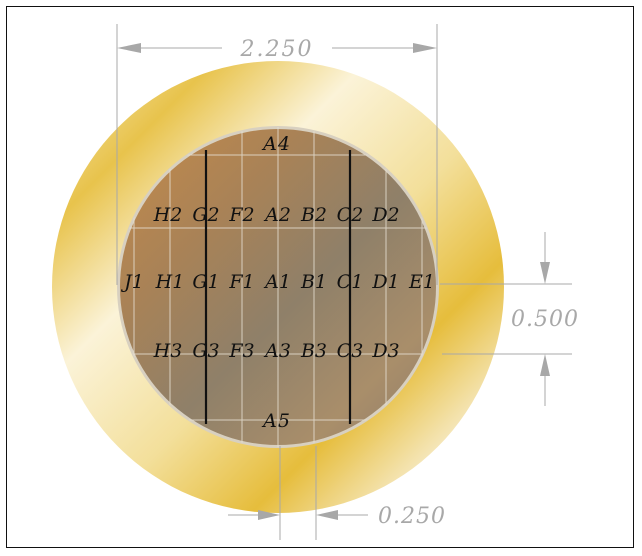 This screenshot has height=556, width=642. I want to click on die-label-bottom: A5, so click(276, 421).